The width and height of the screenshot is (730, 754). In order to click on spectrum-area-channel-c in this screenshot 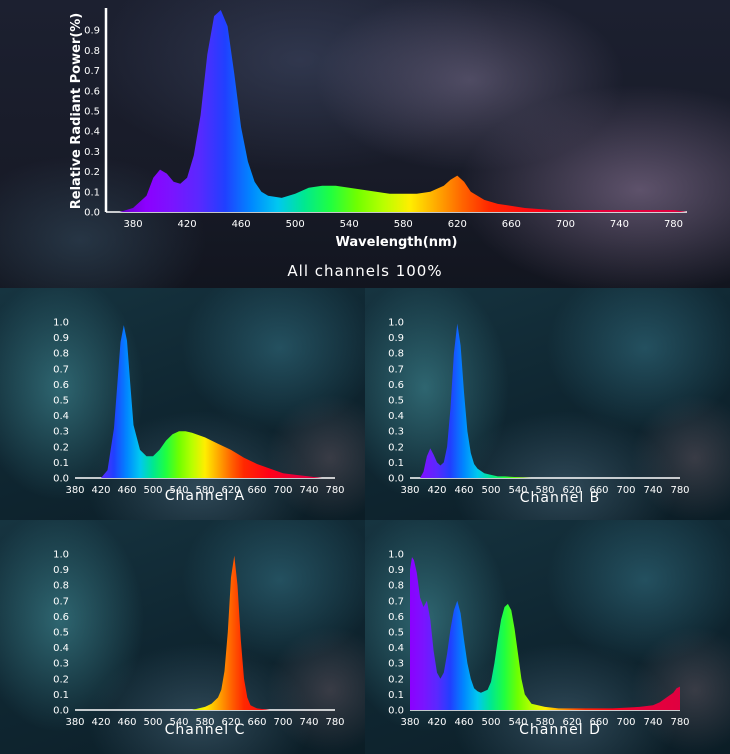, I will do `click(205, 632)`.